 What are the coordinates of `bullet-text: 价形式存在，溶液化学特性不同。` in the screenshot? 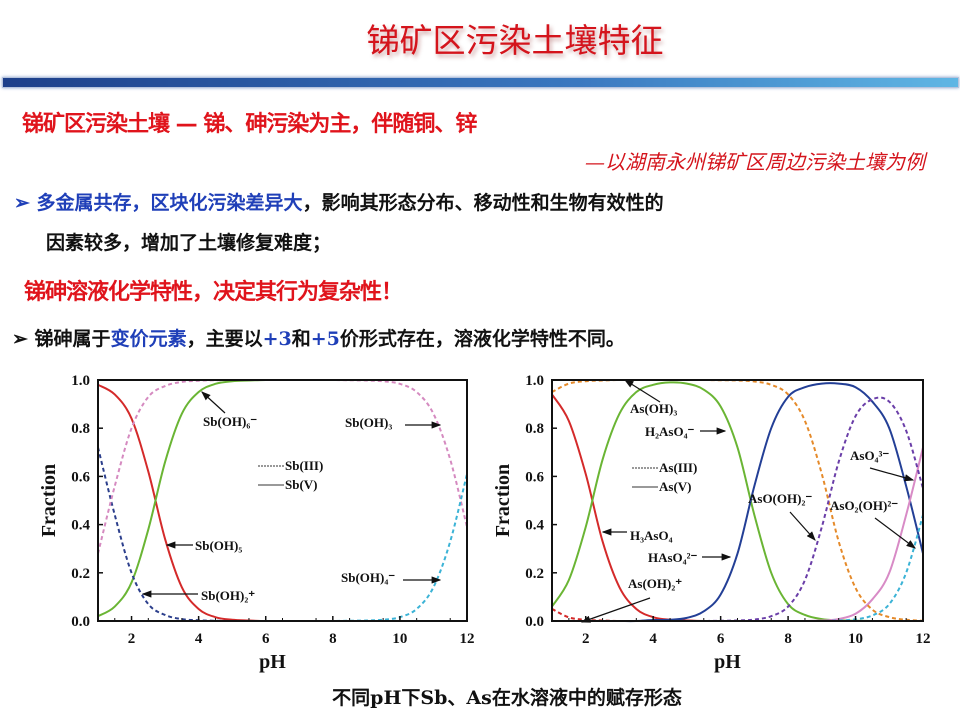 It's located at (482, 339).